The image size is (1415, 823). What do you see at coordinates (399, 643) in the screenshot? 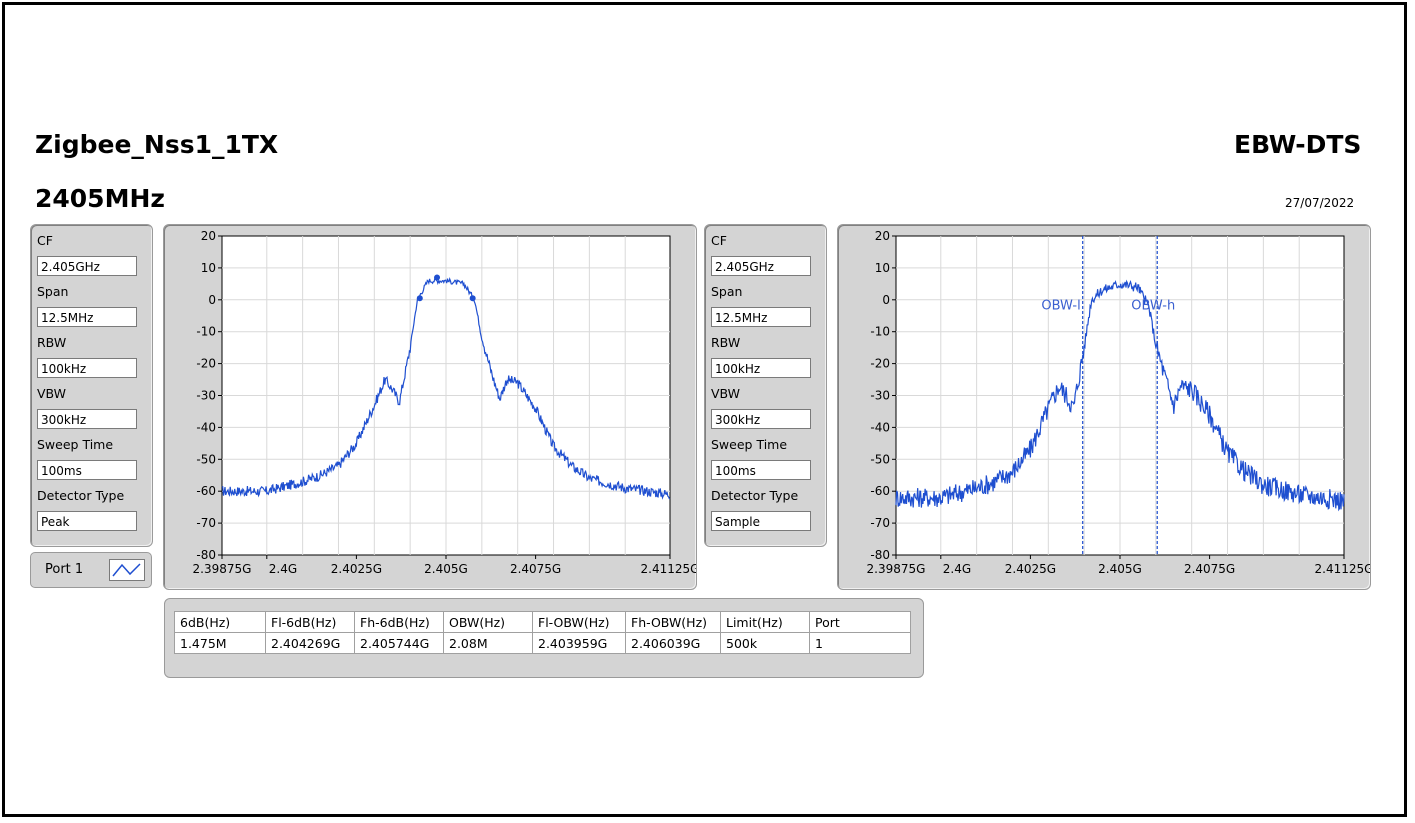
I see `table-cell: 2.405744G` at bounding box center [399, 643].